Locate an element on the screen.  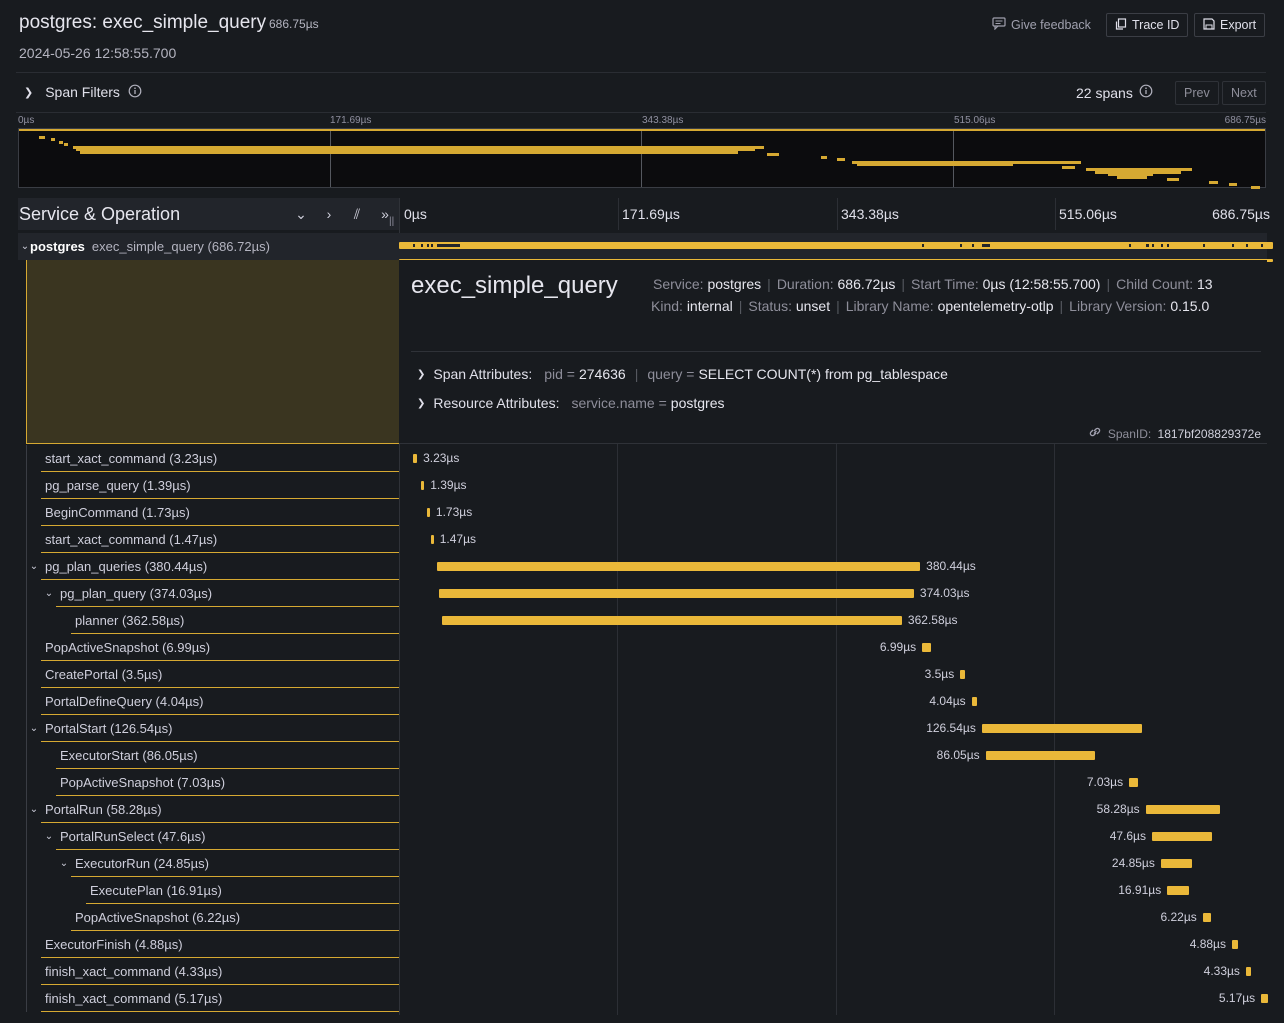
query-val: SELECT COUNT(*) from pg_tablespace is located at coordinates (823, 374).